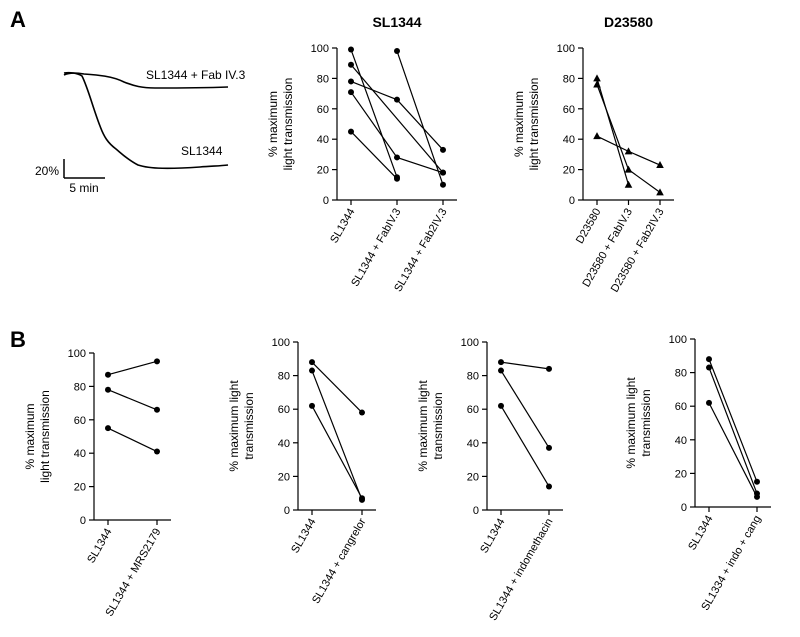 Image resolution: width=800 pixels, height=637 pixels. Describe the element at coordinates (146, 120) in the screenshot. I see `trace-sl1344` at that location.